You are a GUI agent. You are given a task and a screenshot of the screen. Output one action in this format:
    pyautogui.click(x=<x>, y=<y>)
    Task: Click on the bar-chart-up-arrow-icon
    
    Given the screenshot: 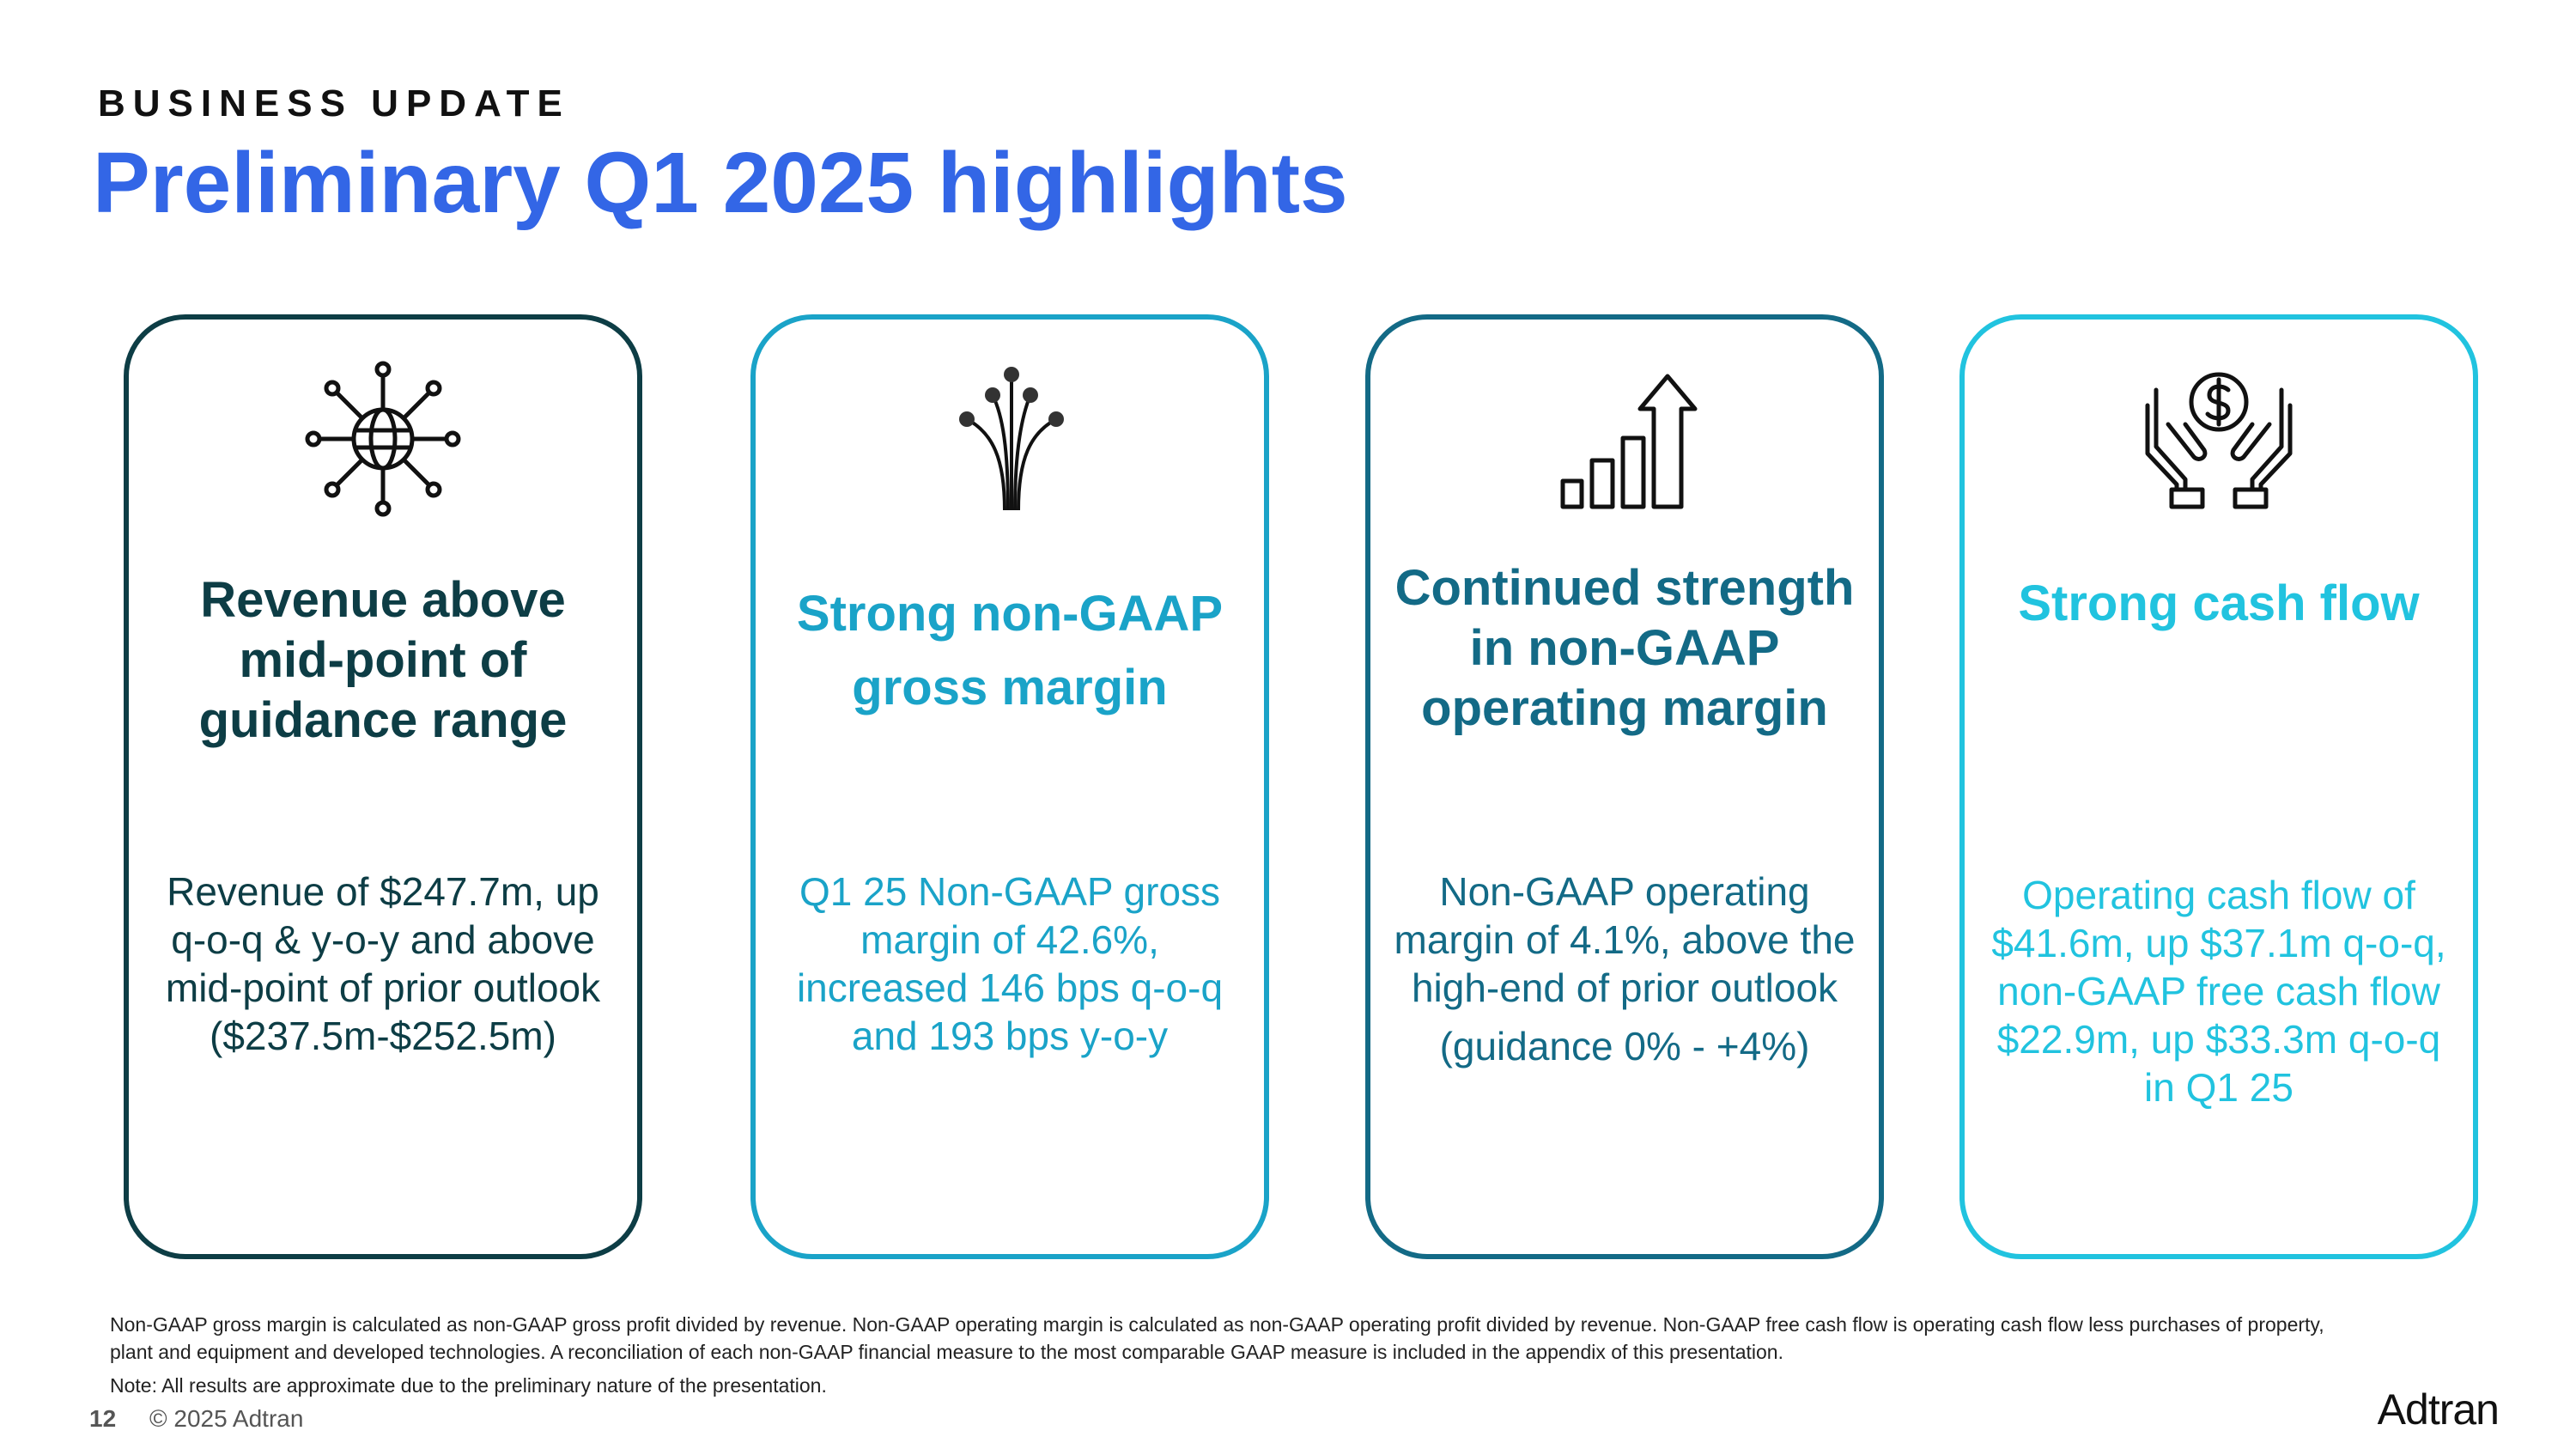 What is the action you would take?
    pyautogui.click(x=1629, y=442)
    